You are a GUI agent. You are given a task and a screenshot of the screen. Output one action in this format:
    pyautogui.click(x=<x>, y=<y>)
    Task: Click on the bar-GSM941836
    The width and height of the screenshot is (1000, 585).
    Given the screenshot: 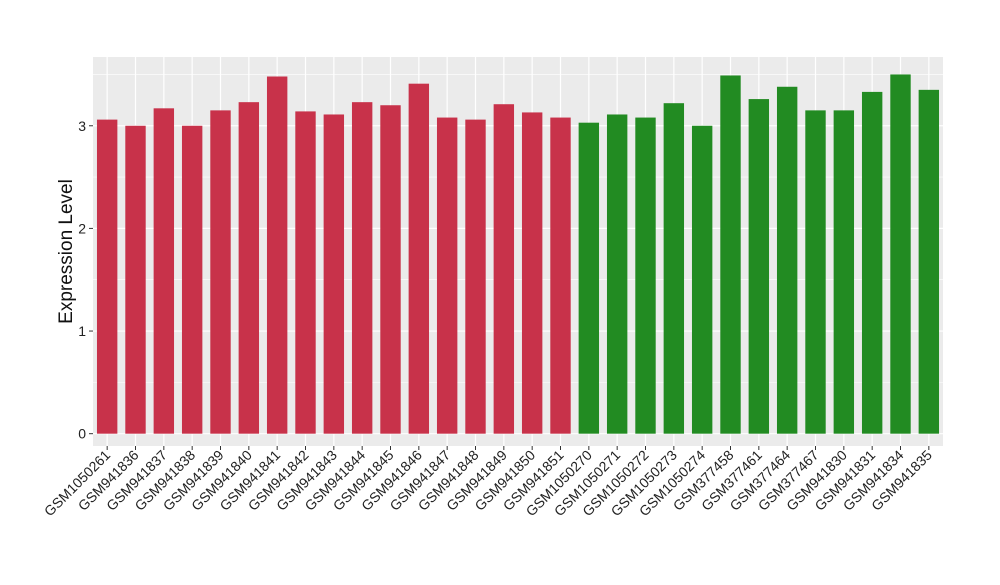 What is the action you would take?
    pyautogui.click(x=135, y=279)
    